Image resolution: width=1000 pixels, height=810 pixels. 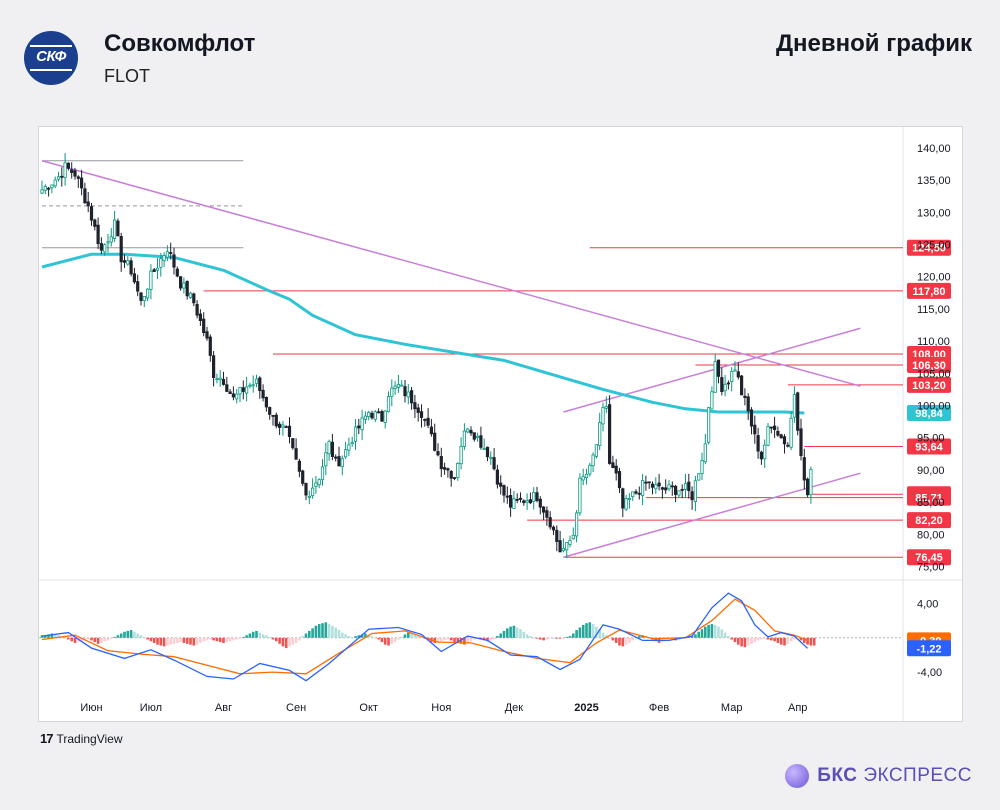 What do you see at coordinates (89, 738) in the screenshot?
I see `tradingview-label: TradingView` at bounding box center [89, 738].